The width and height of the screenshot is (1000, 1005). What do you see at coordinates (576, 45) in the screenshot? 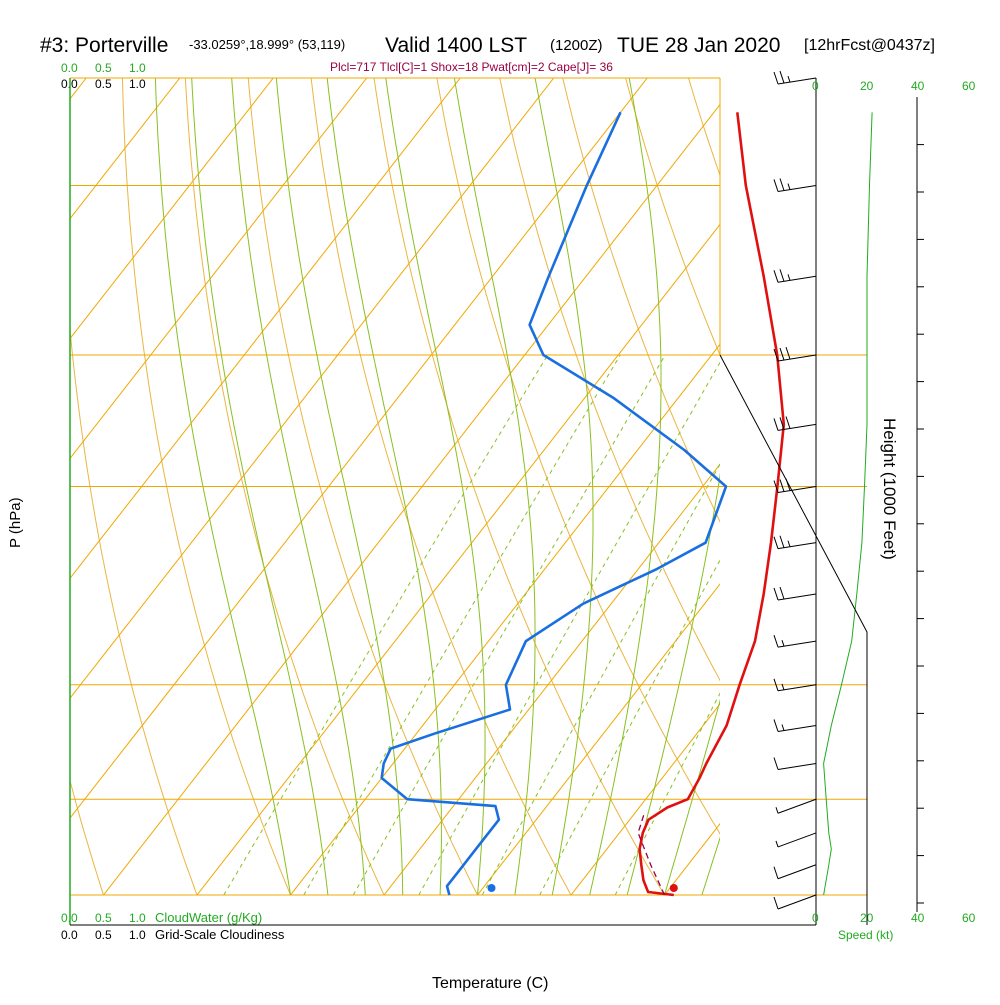
I see `title-utc: (1200Z)` at bounding box center [576, 45].